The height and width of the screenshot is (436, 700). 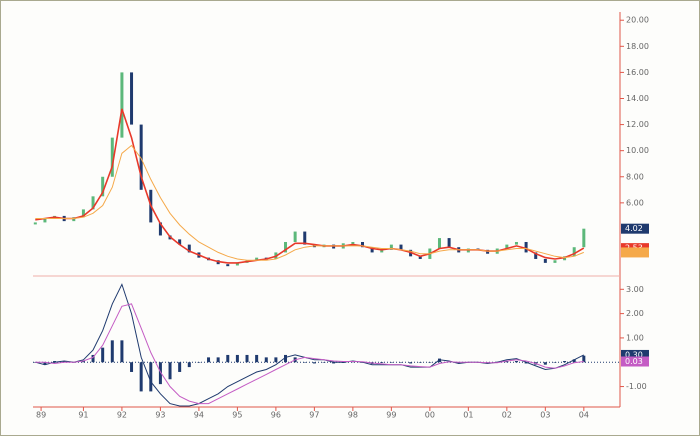 I want to click on y-tick-label: 8.00, so click(x=635, y=176).